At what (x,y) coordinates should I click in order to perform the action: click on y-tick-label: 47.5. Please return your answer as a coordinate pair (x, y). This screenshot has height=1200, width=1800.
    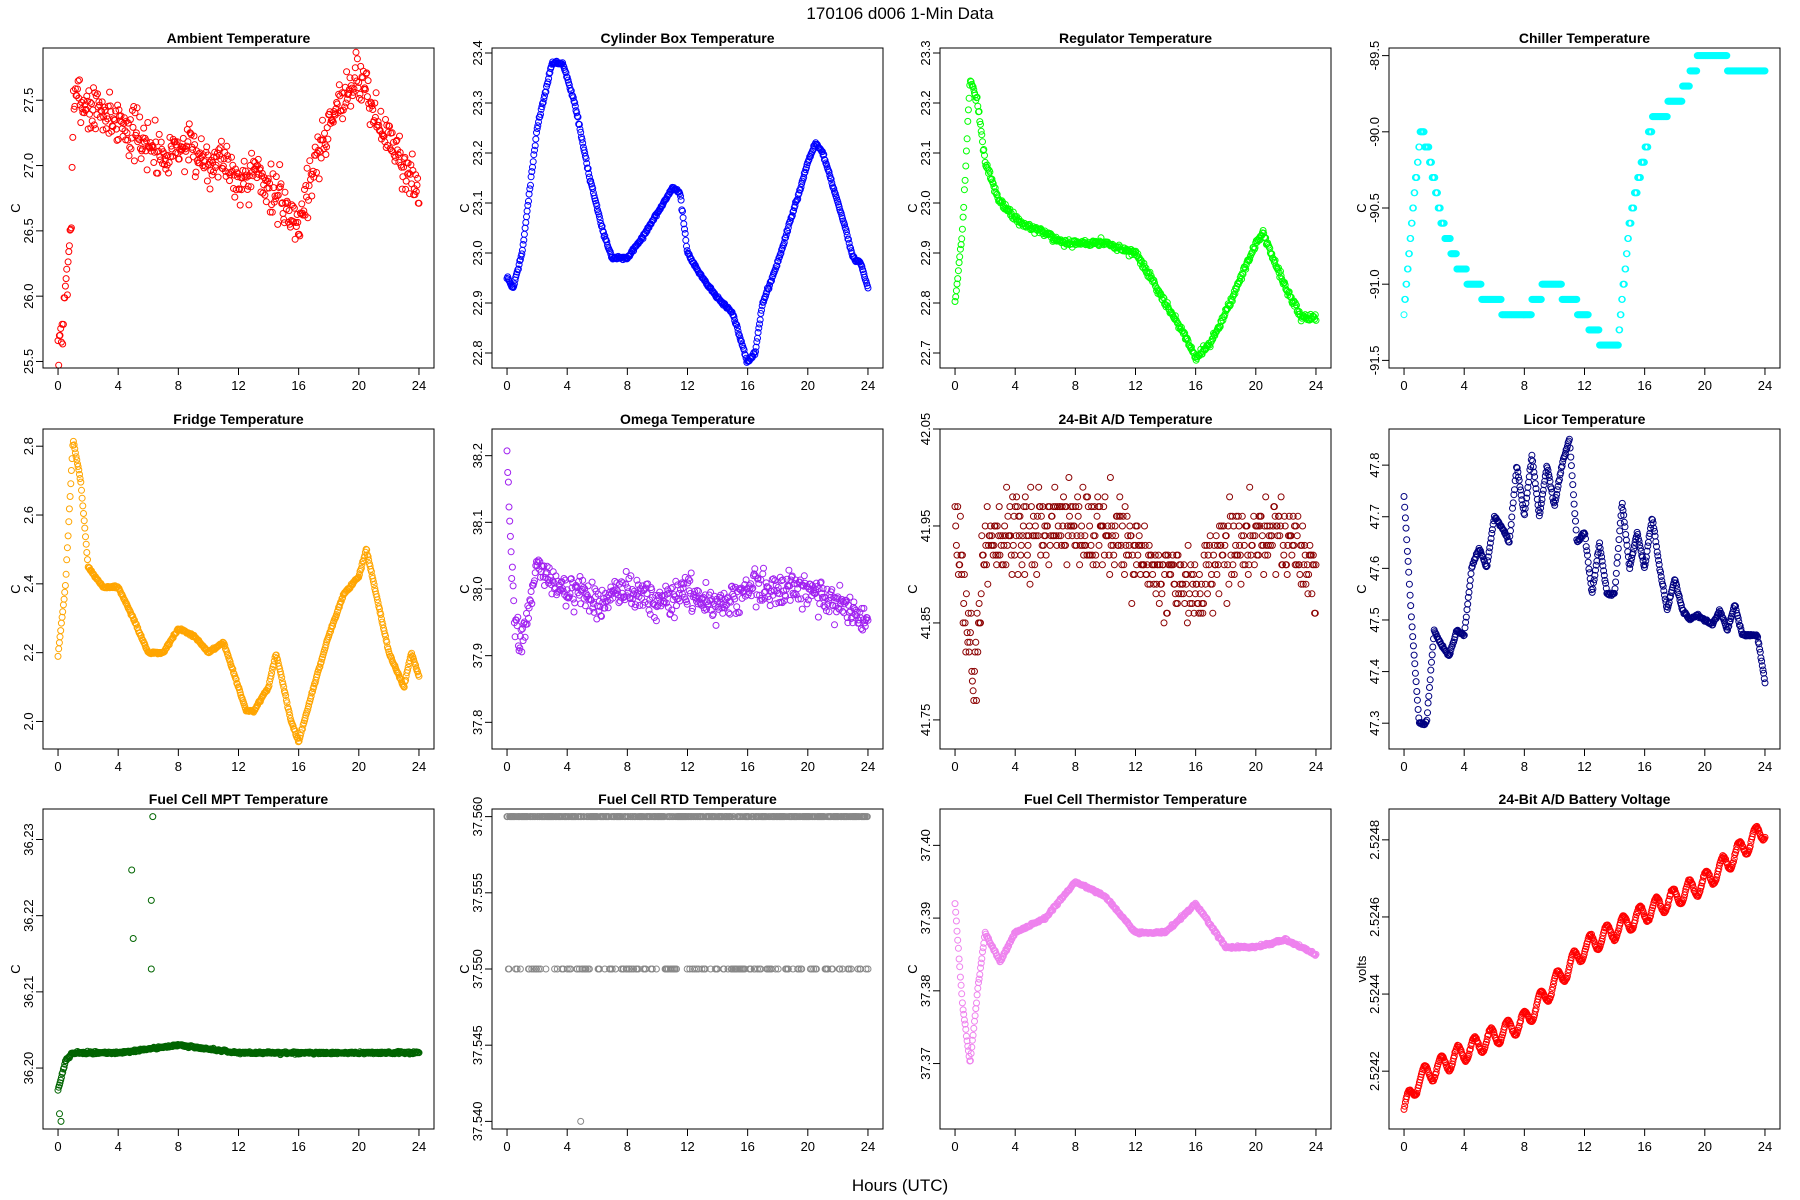
    Looking at the image, I should click on (1374, 619).